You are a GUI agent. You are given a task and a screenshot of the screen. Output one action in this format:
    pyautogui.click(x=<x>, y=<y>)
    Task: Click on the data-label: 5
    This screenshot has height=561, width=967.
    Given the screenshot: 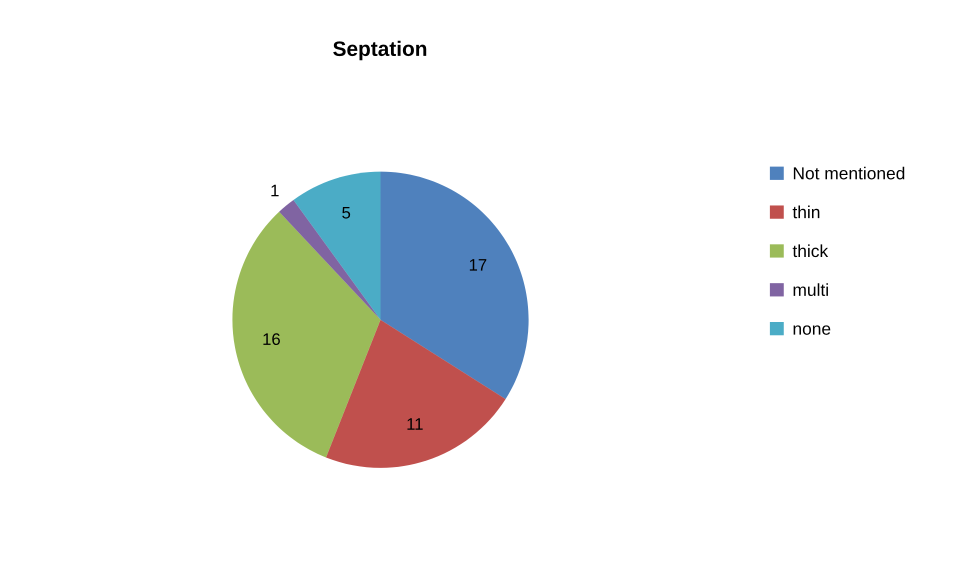 What is the action you would take?
    pyautogui.click(x=346, y=212)
    